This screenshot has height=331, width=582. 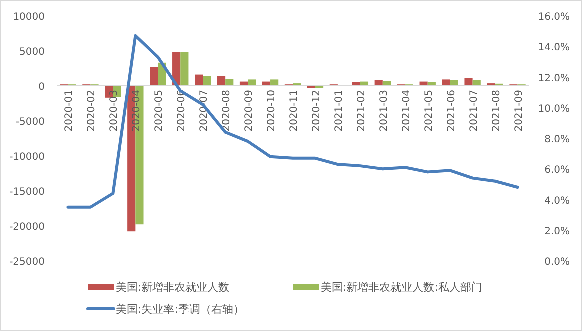 I want to click on x-tick-label: 2020-02, so click(x=92, y=111).